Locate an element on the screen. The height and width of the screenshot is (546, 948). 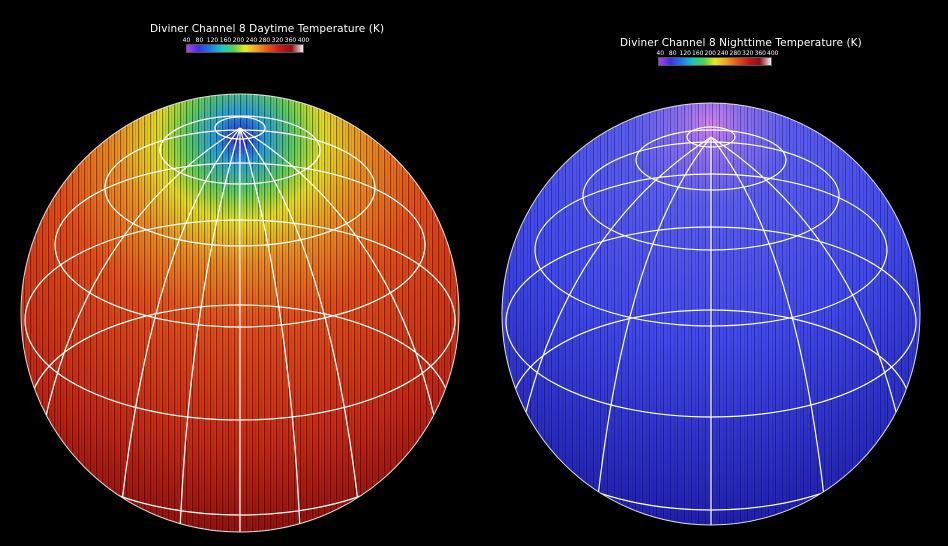
daytime-colorbar-ticks: 40 80 120 160 200 240 280 320 360 400 is located at coordinates (245, 40).